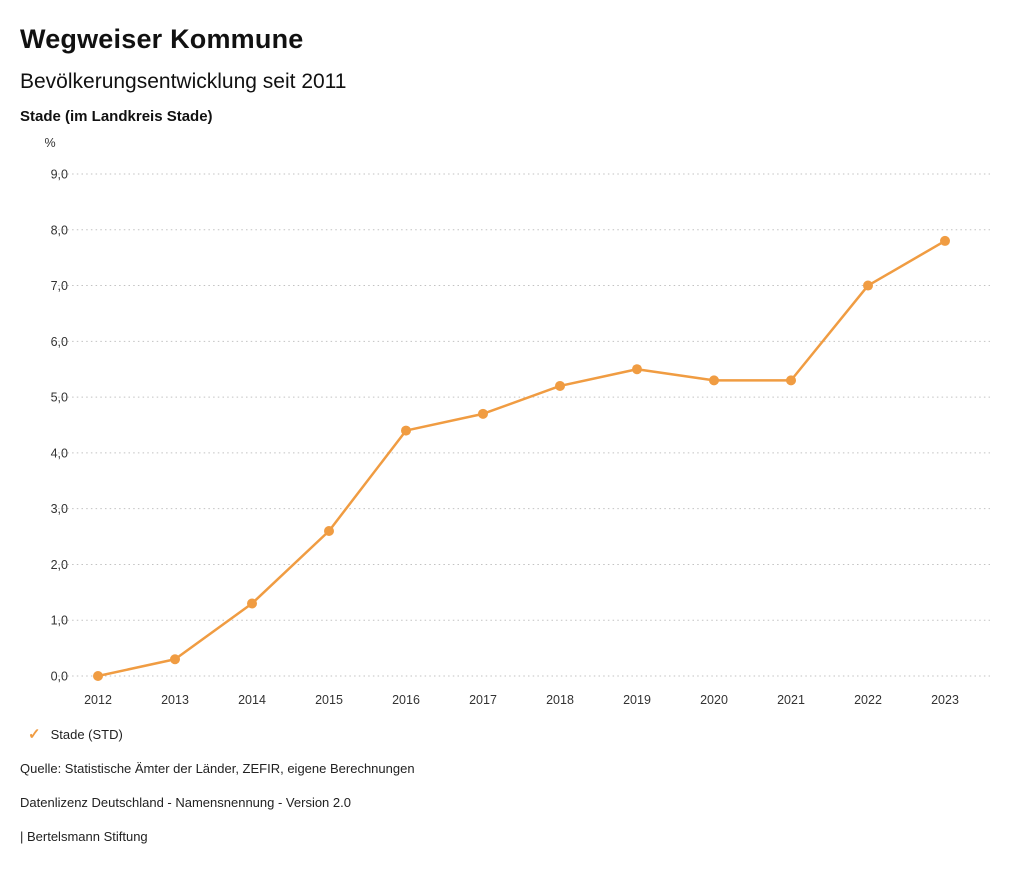 The image size is (1024, 888). What do you see at coordinates (714, 700) in the screenshot?
I see `x-tick-label: 2020` at bounding box center [714, 700].